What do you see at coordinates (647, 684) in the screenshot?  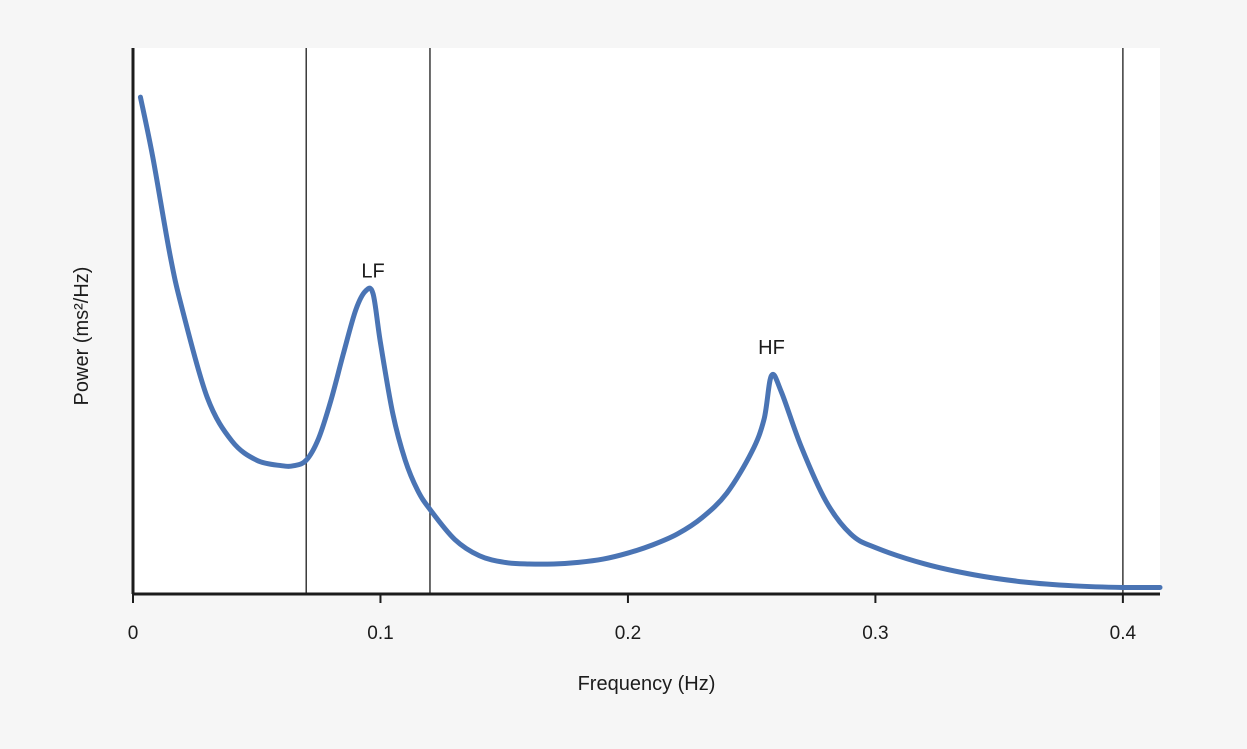 I see `x-axis-label: Frequency (Hz)` at bounding box center [647, 684].